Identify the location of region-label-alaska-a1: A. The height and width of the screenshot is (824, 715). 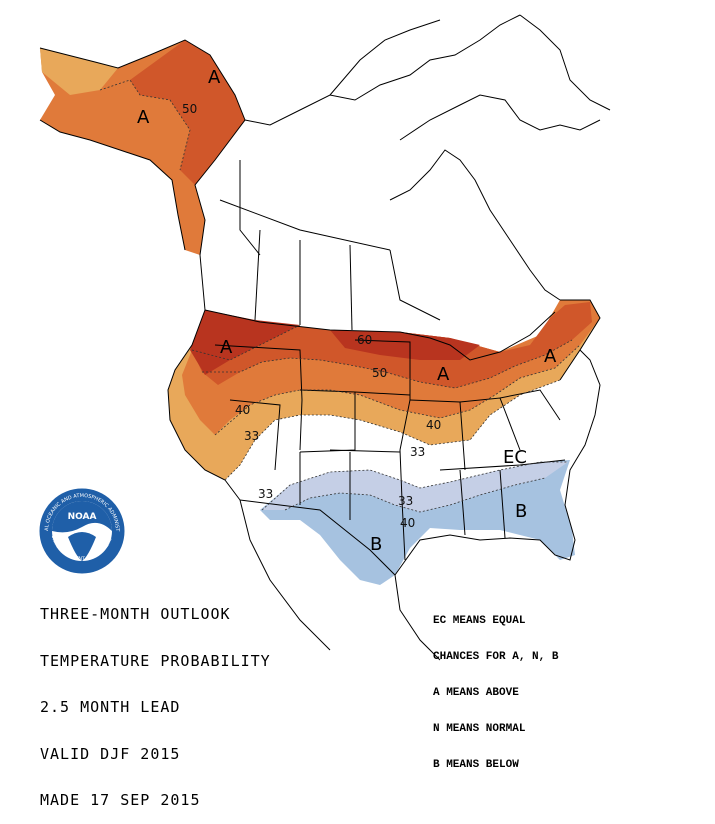
(214, 77).